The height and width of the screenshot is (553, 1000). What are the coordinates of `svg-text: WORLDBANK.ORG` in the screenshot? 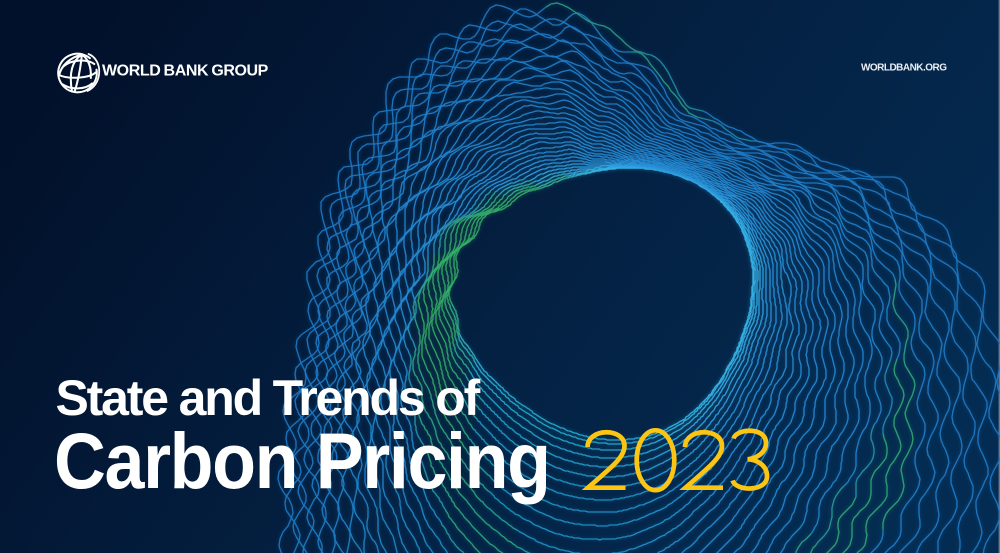 It's located at (904, 68).